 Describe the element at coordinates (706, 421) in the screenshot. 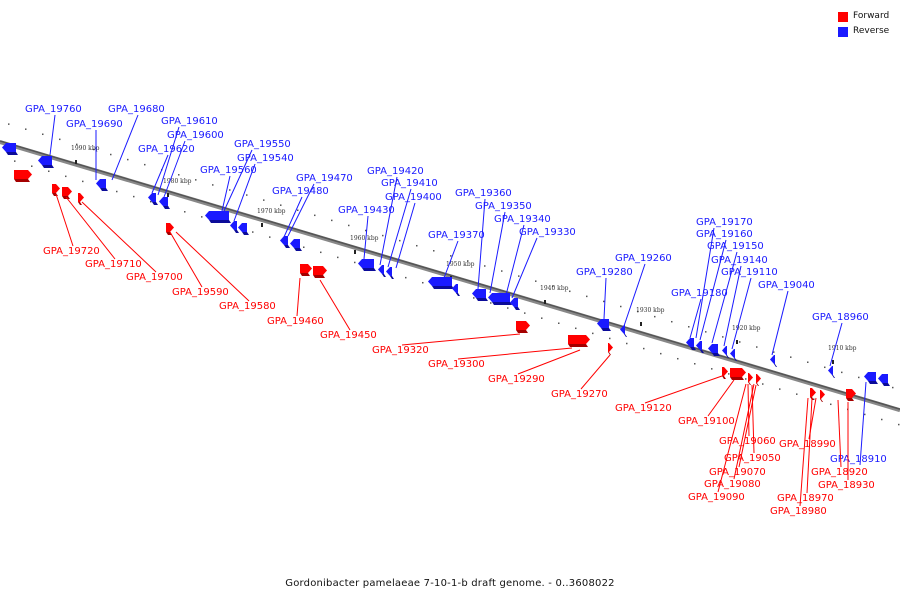

I see `forward-gene-label: GPA_19100` at that location.